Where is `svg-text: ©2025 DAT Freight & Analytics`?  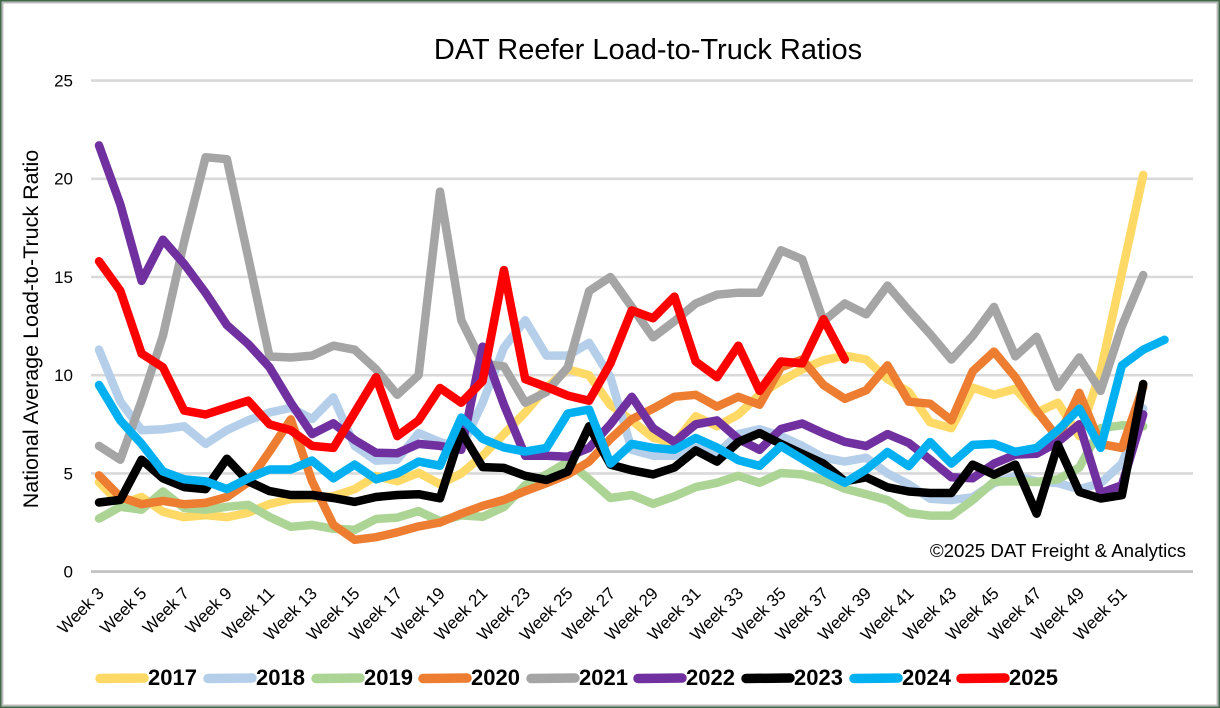 svg-text: ©2025 DAT Freight & Analytics is located at coordinates (1058, 550).